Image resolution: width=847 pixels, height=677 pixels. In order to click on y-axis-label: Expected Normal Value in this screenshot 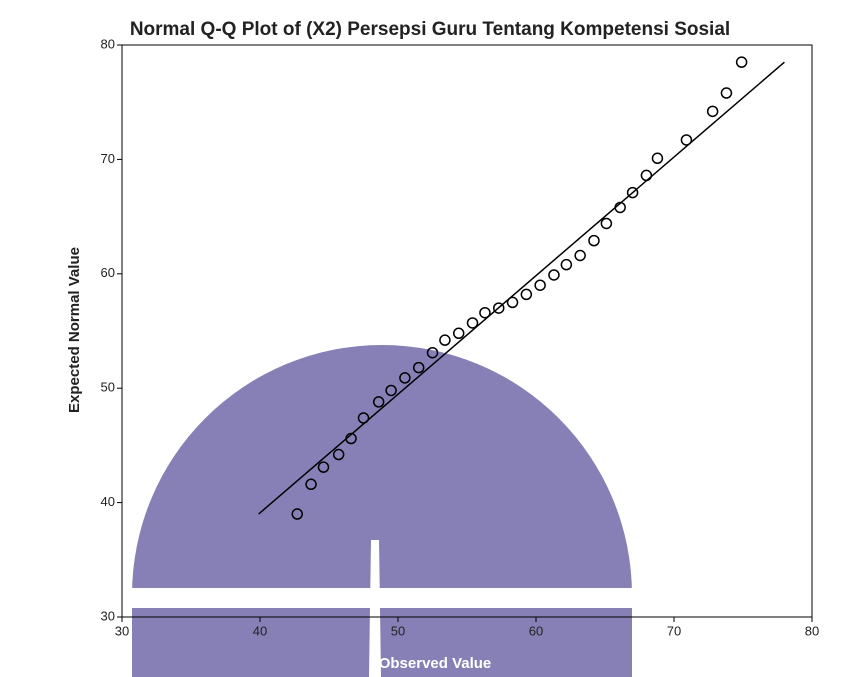, I will do `click(74, 330)`.